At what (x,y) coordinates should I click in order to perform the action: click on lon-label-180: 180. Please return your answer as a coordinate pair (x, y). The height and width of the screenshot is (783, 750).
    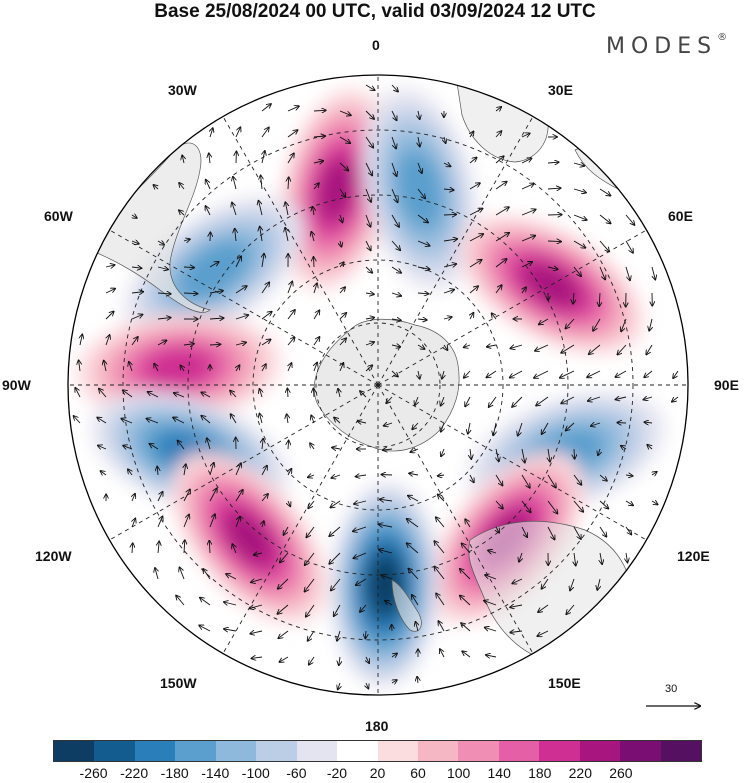
    Looking at the image, I should click on (377, 726).